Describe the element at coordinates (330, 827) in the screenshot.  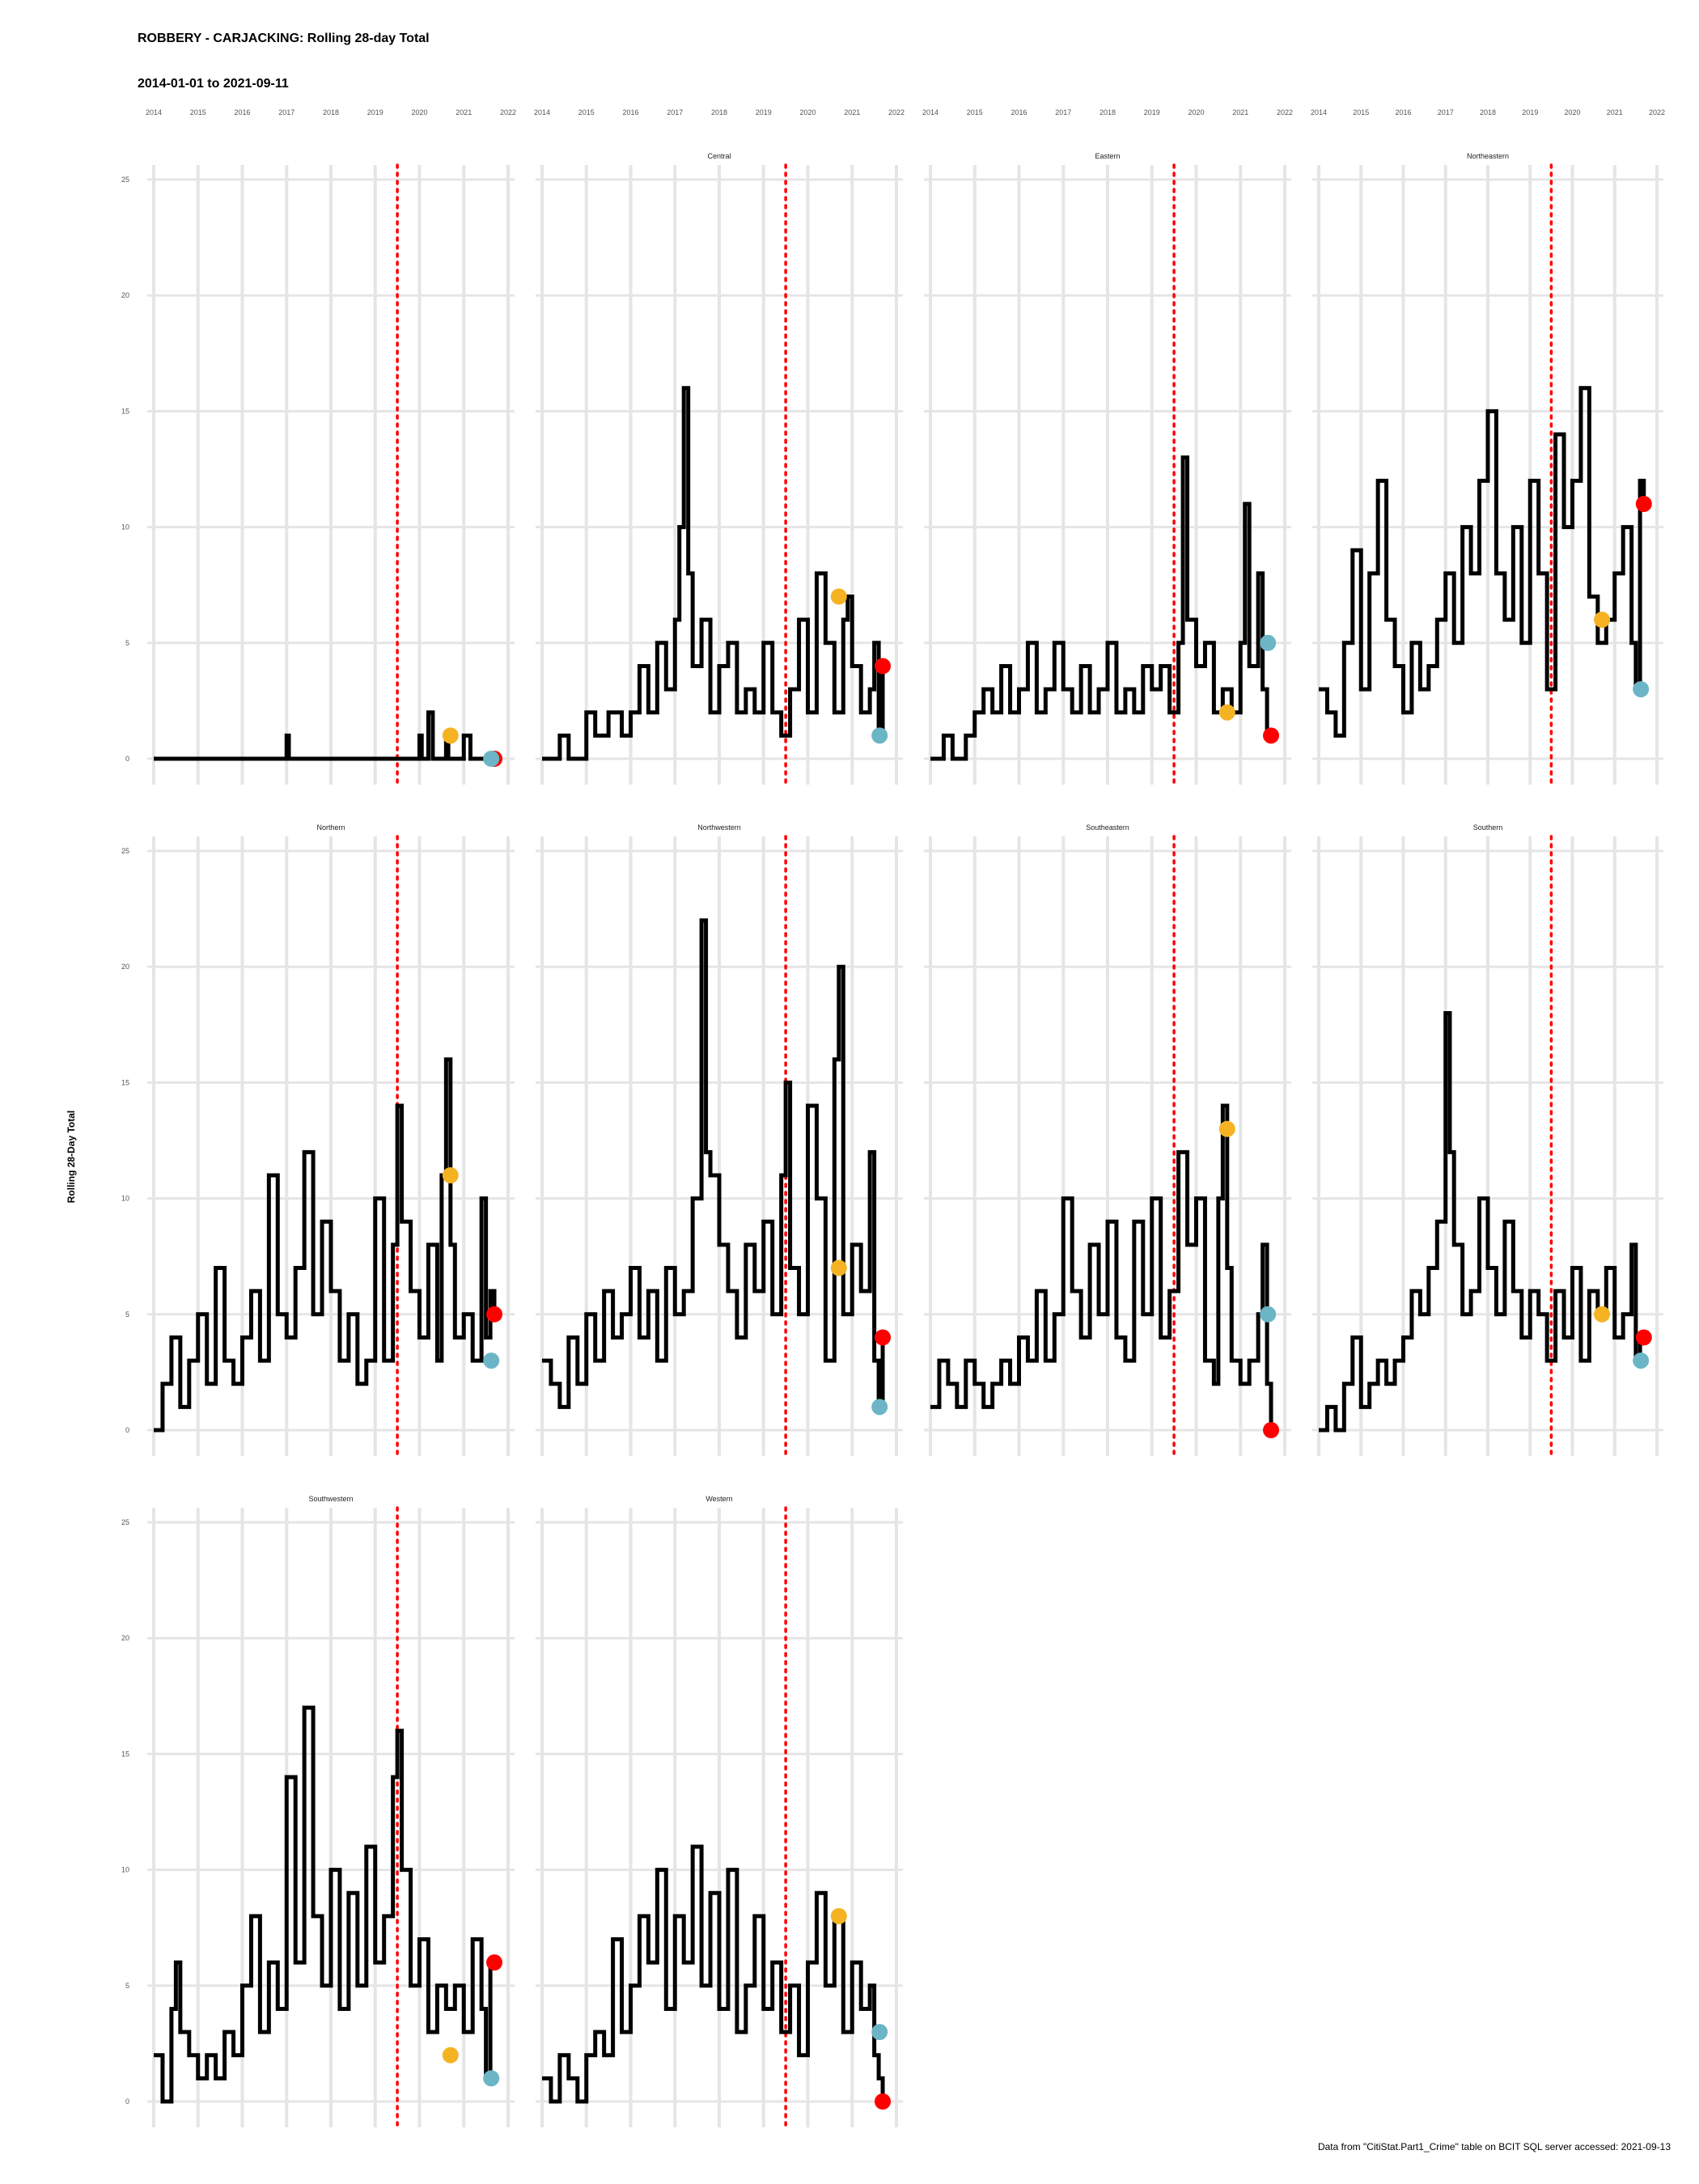
I see `panel-strip-label: Northern` at that location.